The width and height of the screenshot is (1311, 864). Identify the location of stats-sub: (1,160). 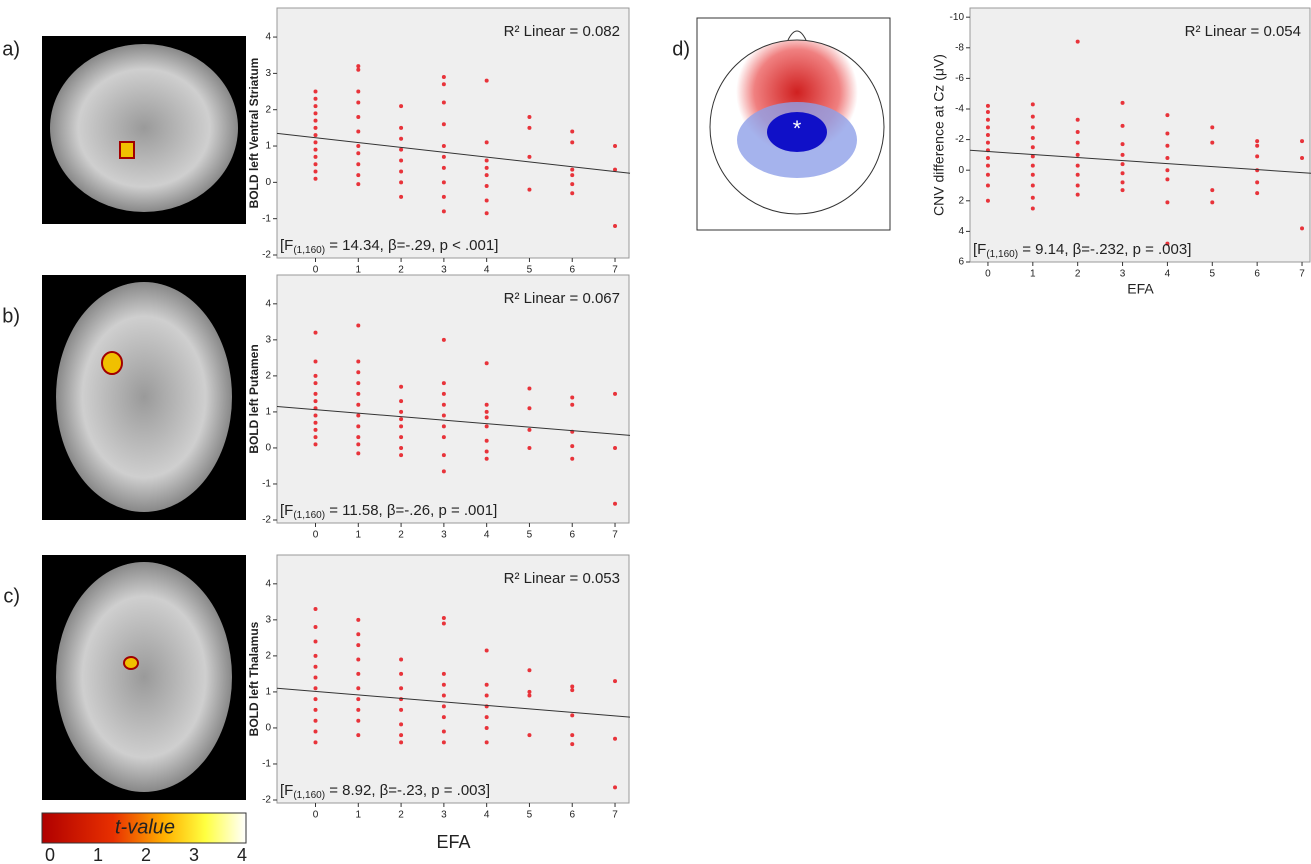
(309, 250).